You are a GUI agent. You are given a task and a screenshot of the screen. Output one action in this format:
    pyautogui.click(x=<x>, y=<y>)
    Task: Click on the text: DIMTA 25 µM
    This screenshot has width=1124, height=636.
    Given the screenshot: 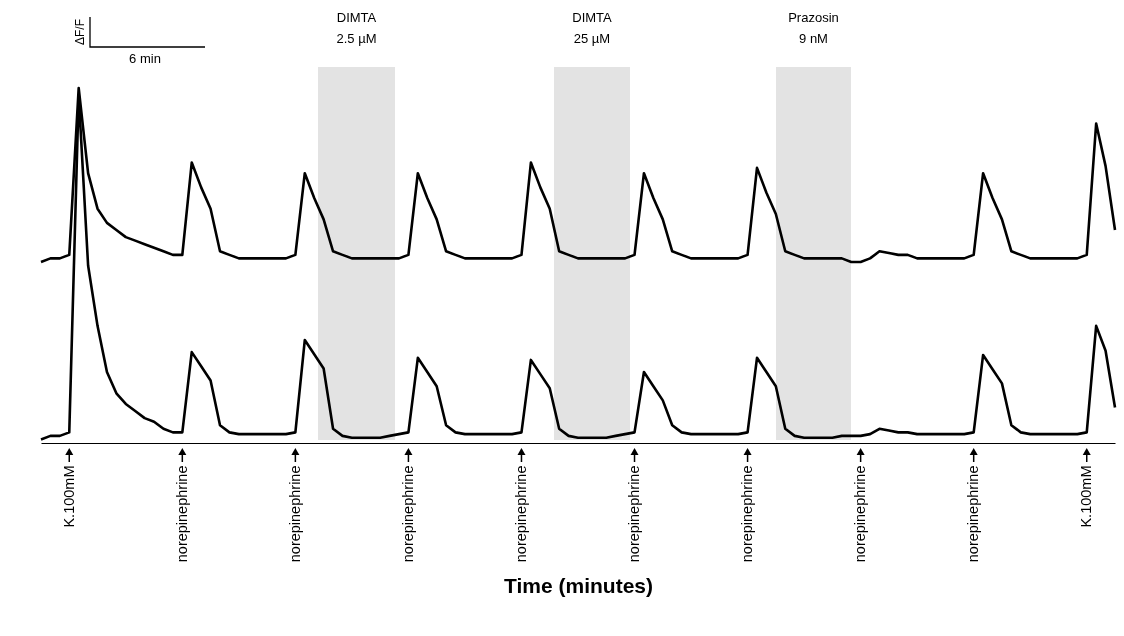 What is the action you would take?
    pyautogui.click(x=592, y=28)
    